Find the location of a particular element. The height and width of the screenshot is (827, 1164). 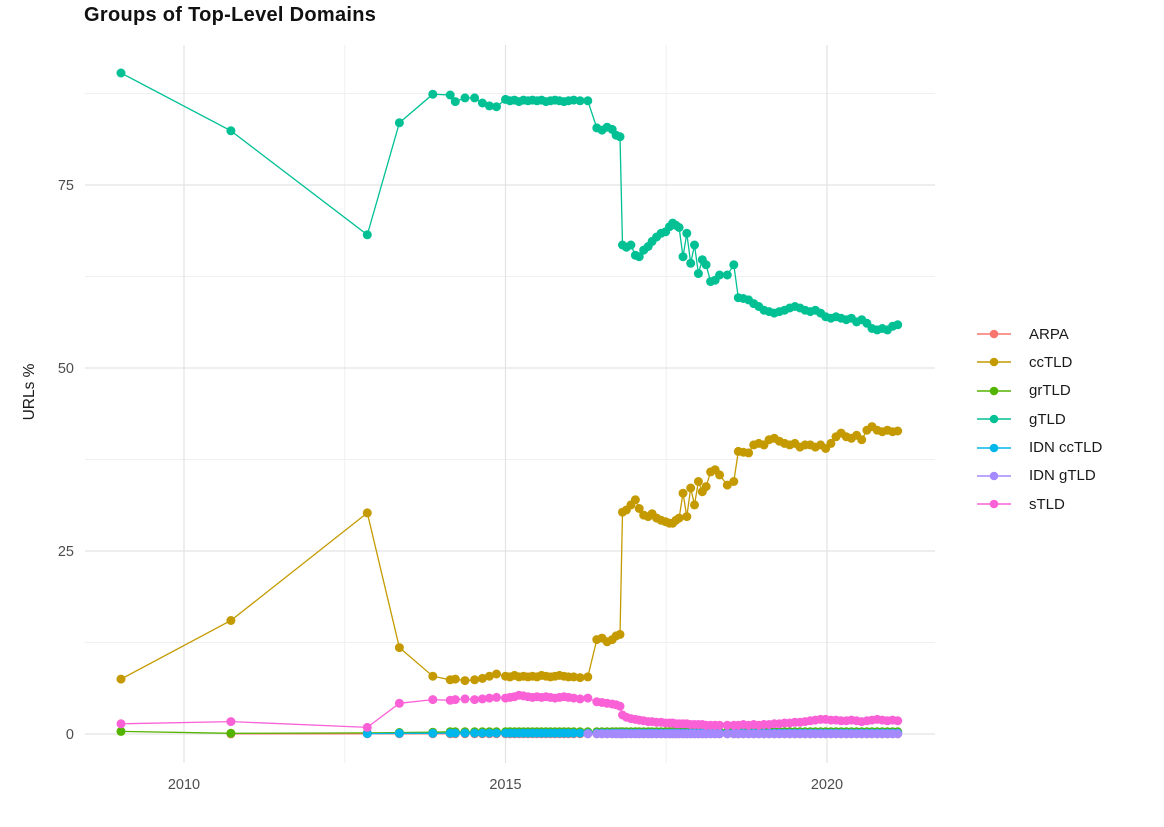

legend-key-arpa-icon is located at coordinates (994, 334).